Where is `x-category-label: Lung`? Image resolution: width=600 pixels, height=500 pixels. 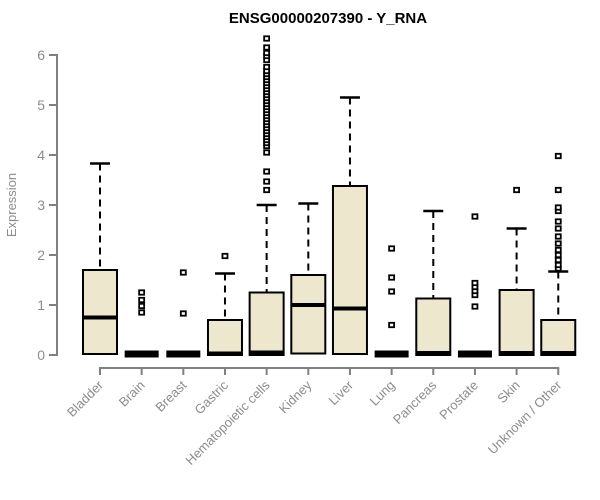 x-category-label: Lung is located at coordinates (382, 393).